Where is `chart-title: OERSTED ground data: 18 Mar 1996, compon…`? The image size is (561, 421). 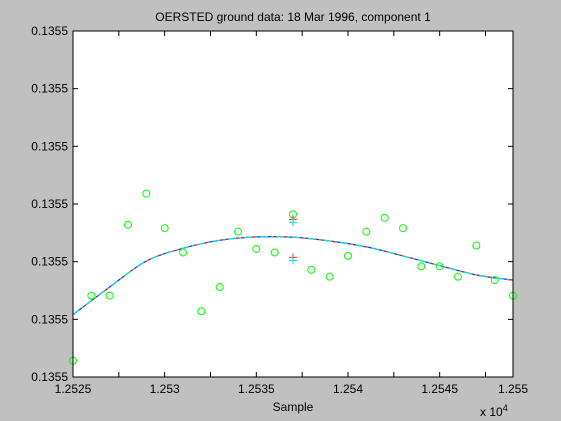 chart-title: OERSTED ground data: 18 Mar 1996, compon… is located at coordinates (293, 17).